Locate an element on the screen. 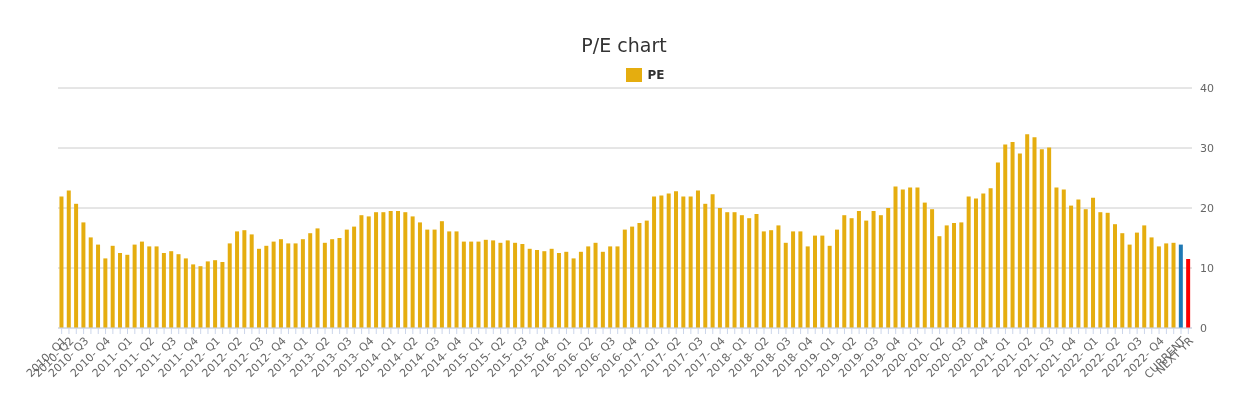  y-tick-label: 0 is located at coordinates (1203, 328).